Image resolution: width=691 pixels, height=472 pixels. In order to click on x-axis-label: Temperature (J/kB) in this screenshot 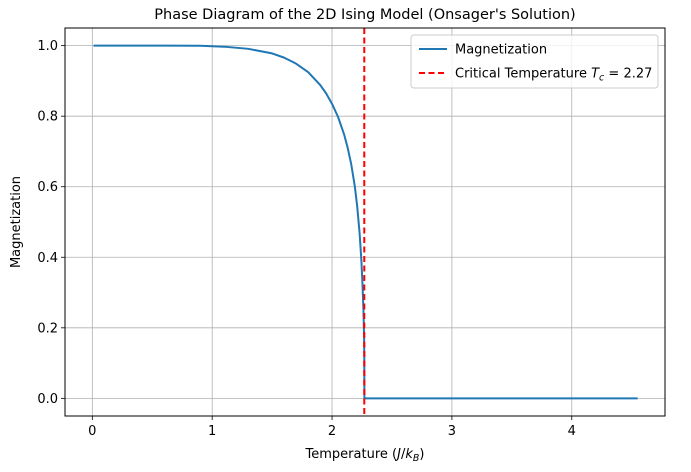, I will do `click(365, 455)`.